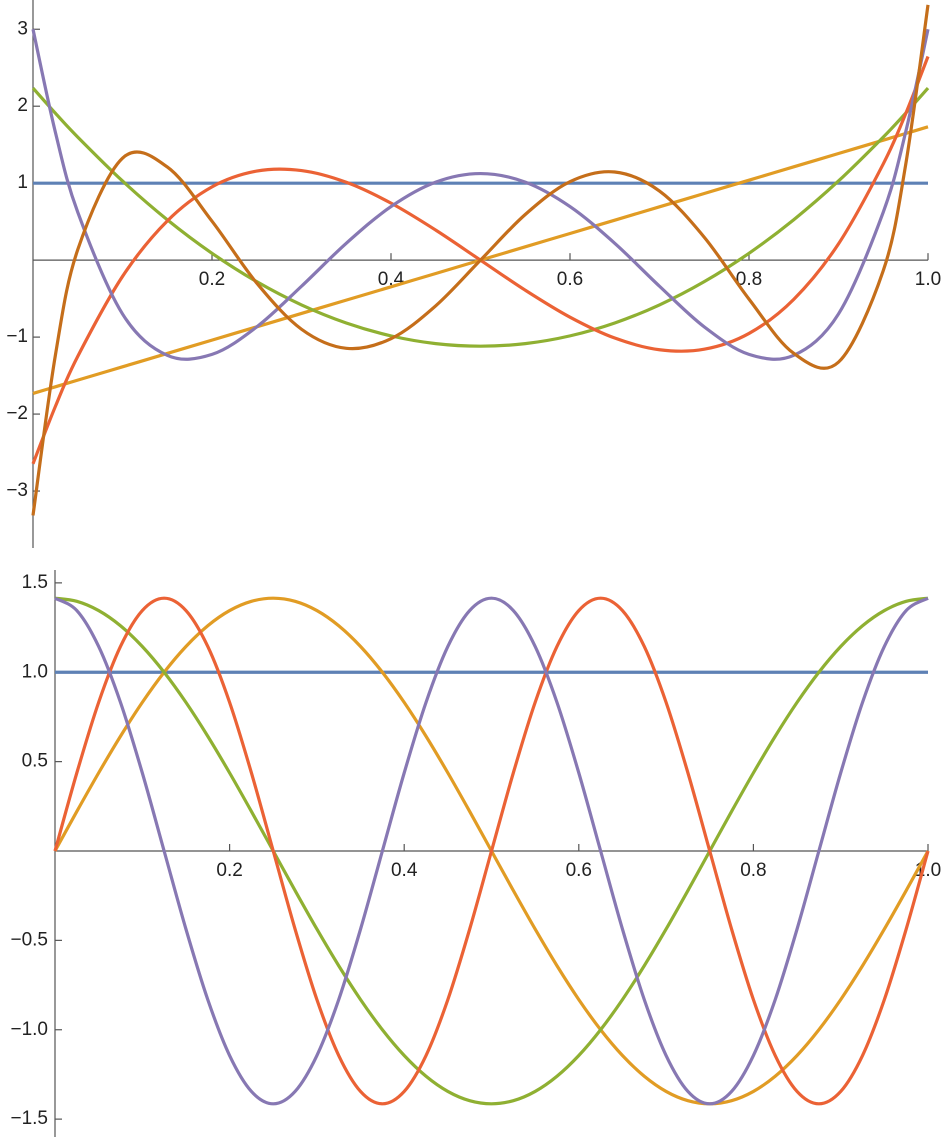  I want to click on y-tick-label: 0.5, so click(35, 761).